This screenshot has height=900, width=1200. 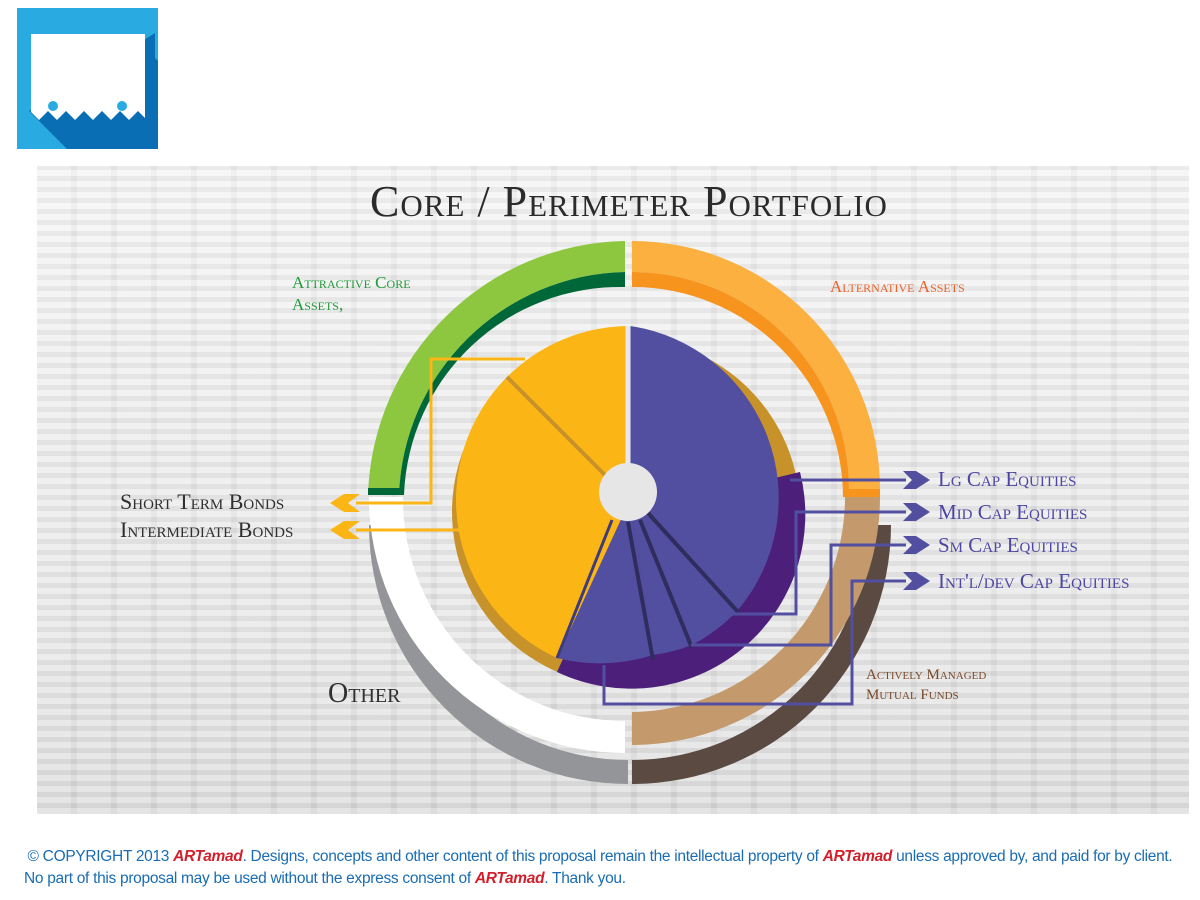 I want to click on label-short-term-bonds: Short Term Bonds, so click(x=202, y=501).